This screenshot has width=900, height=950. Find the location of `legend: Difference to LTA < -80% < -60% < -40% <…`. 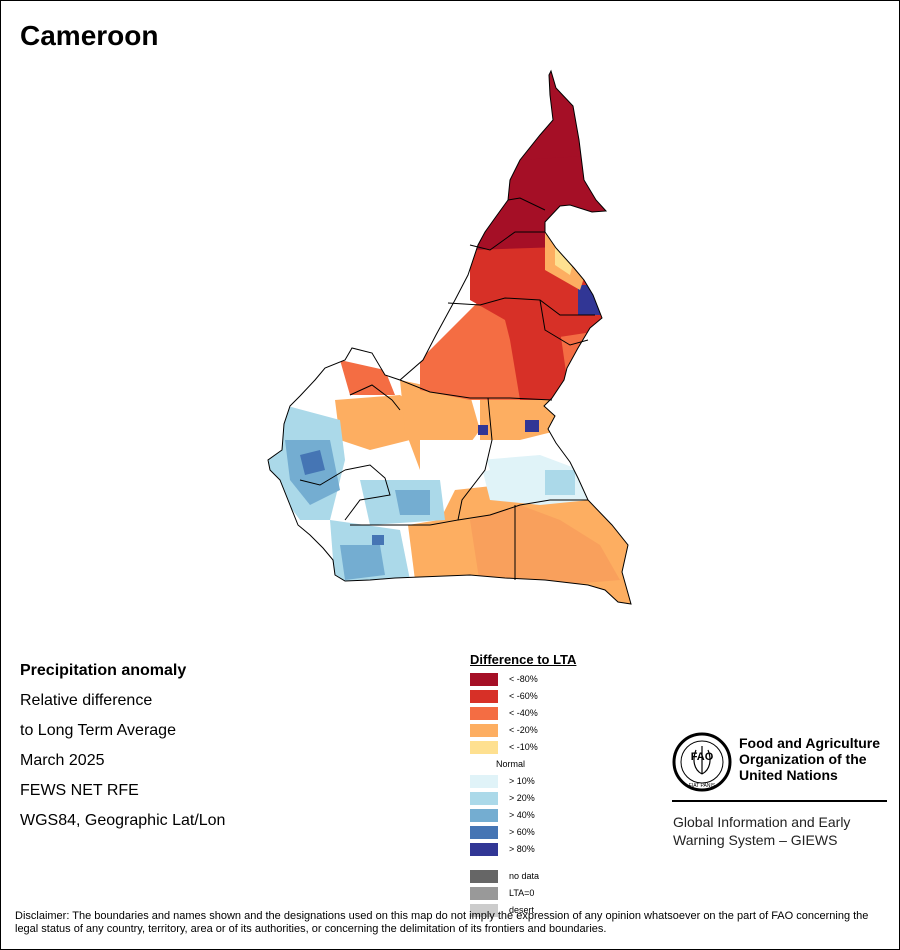

legend: Difference to LTA < -80% < -60% < -40% <… is located at coordinates (565, 785).